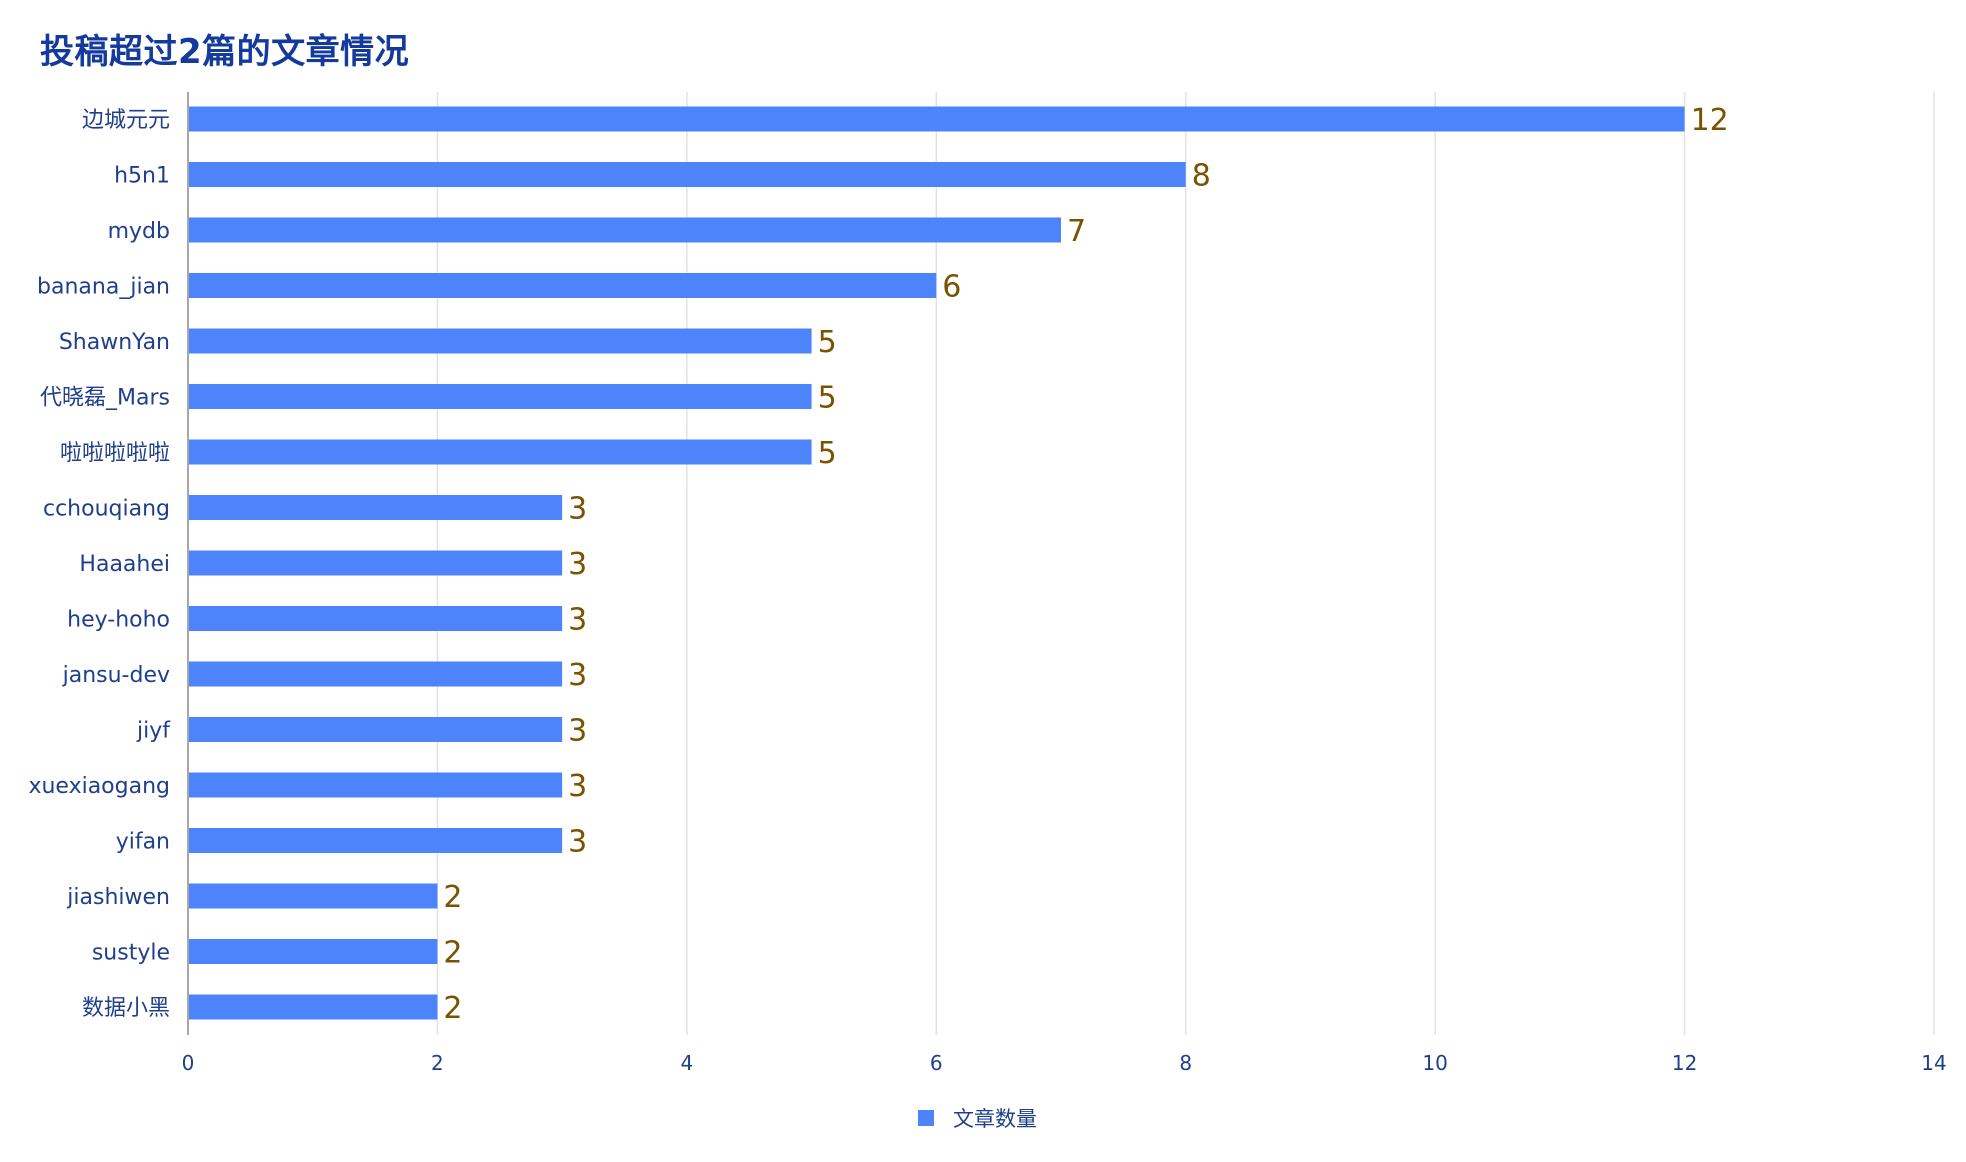 The height and width of the screenshot is (1162, 1966). I want to click on data-label: 12, so click(1710, 120).